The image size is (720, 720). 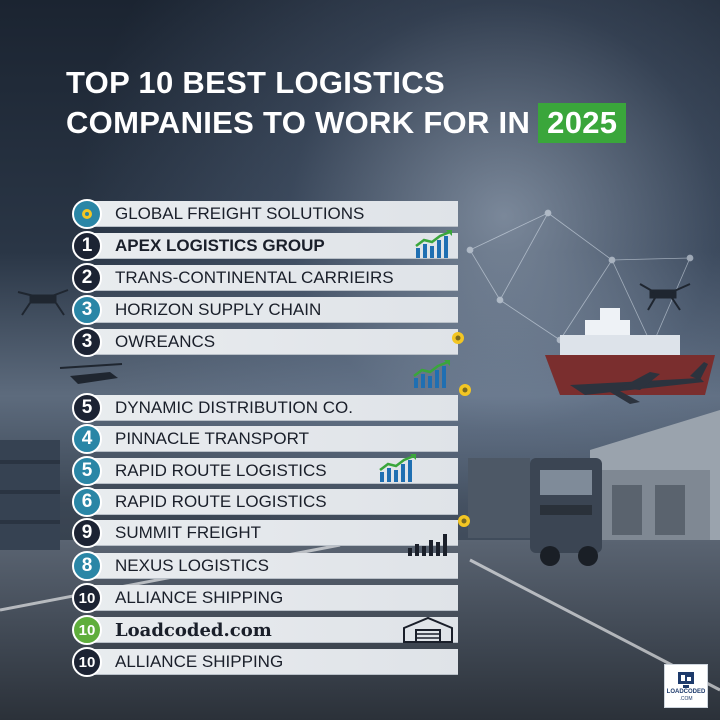 What do you see at coordinates (639, 383) in the screenshot?
I see `airplane-icon` at bounding box center [639, 383].